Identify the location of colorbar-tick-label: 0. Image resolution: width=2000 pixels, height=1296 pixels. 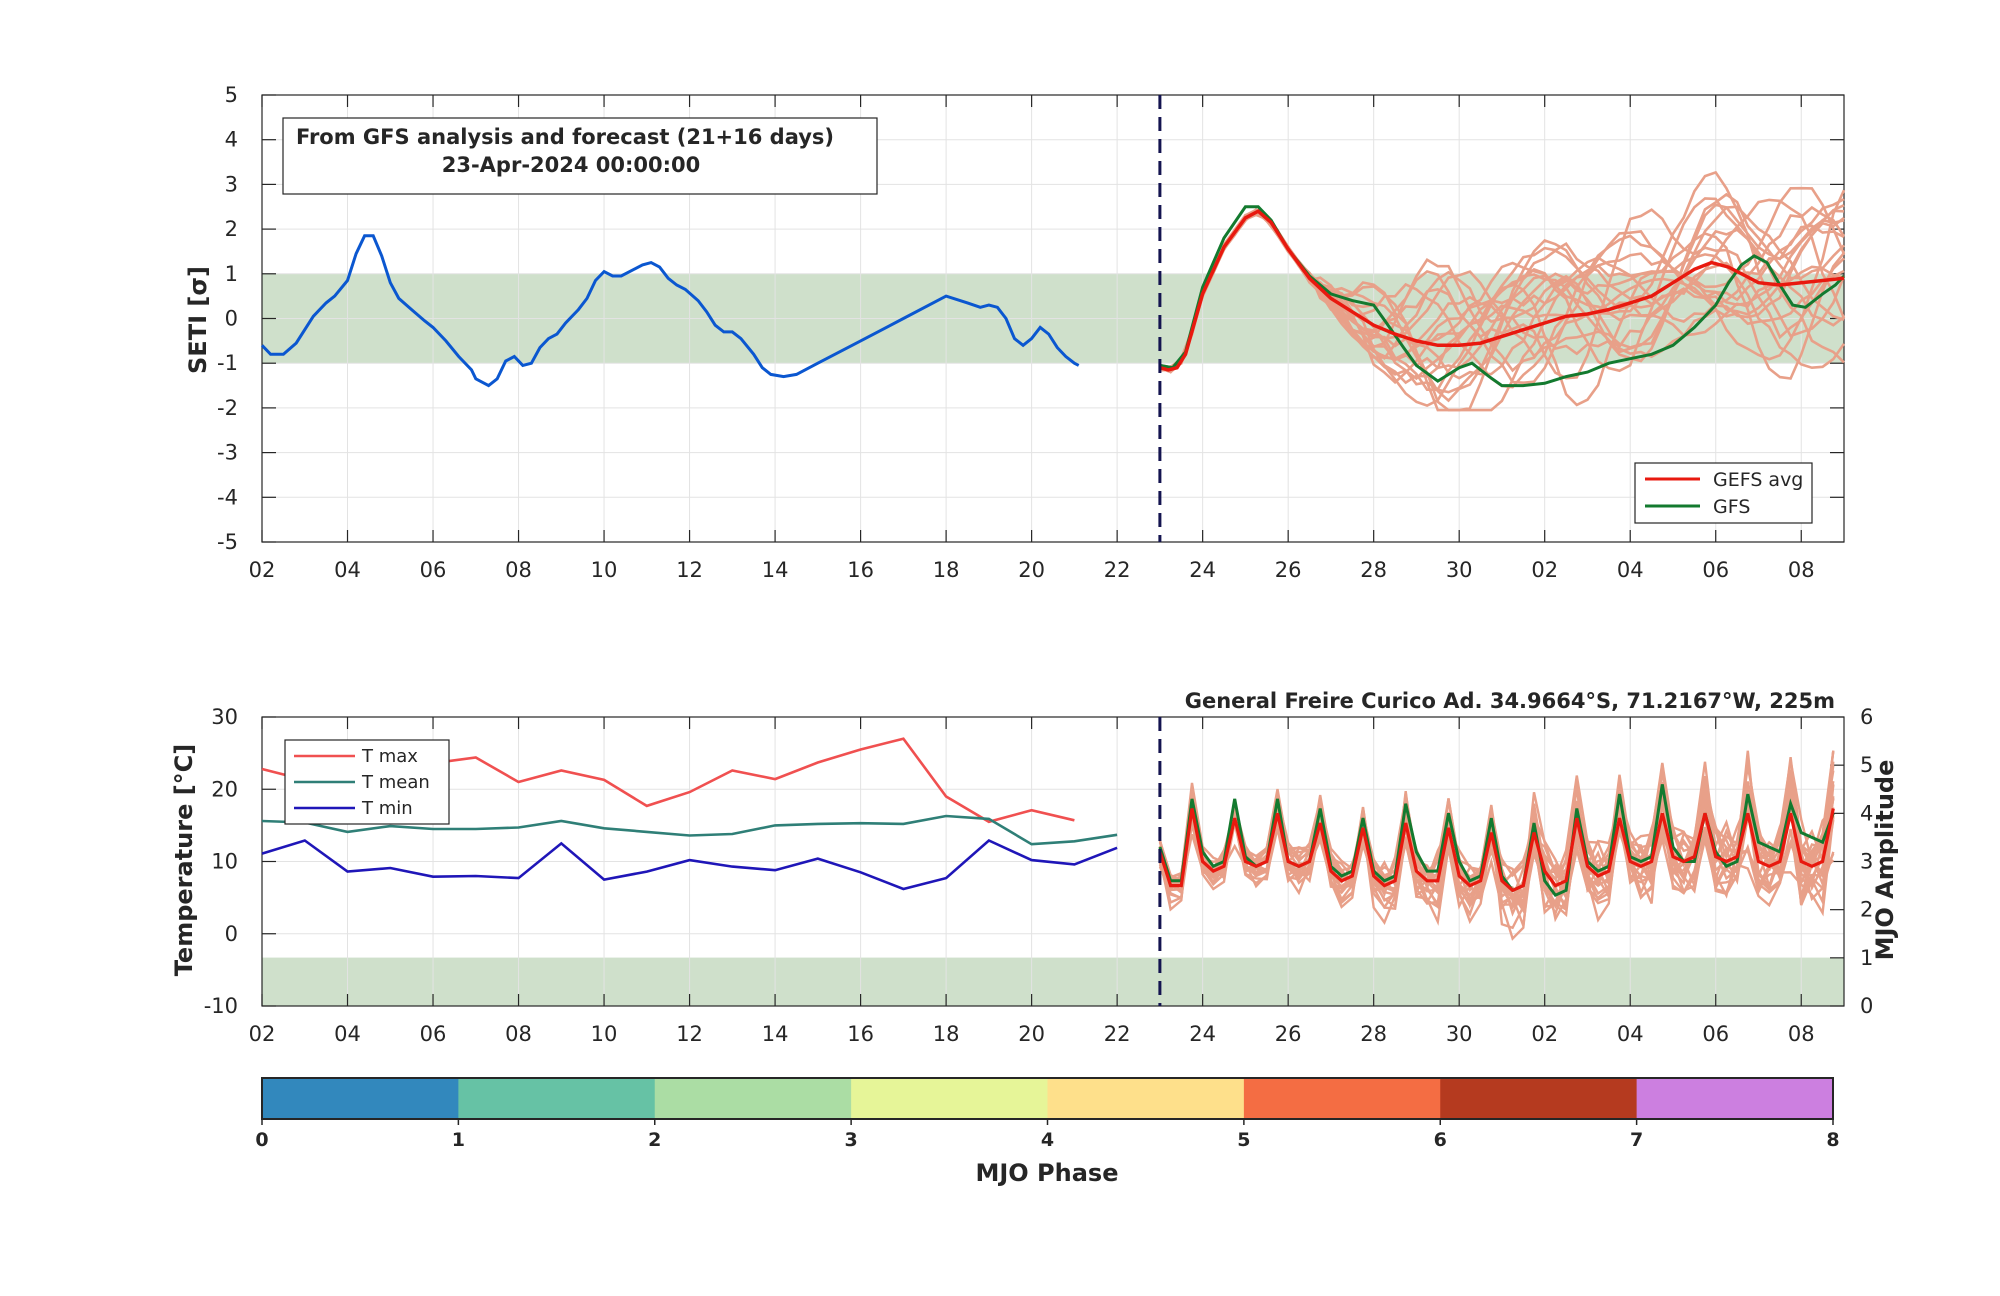
(261, 1140).